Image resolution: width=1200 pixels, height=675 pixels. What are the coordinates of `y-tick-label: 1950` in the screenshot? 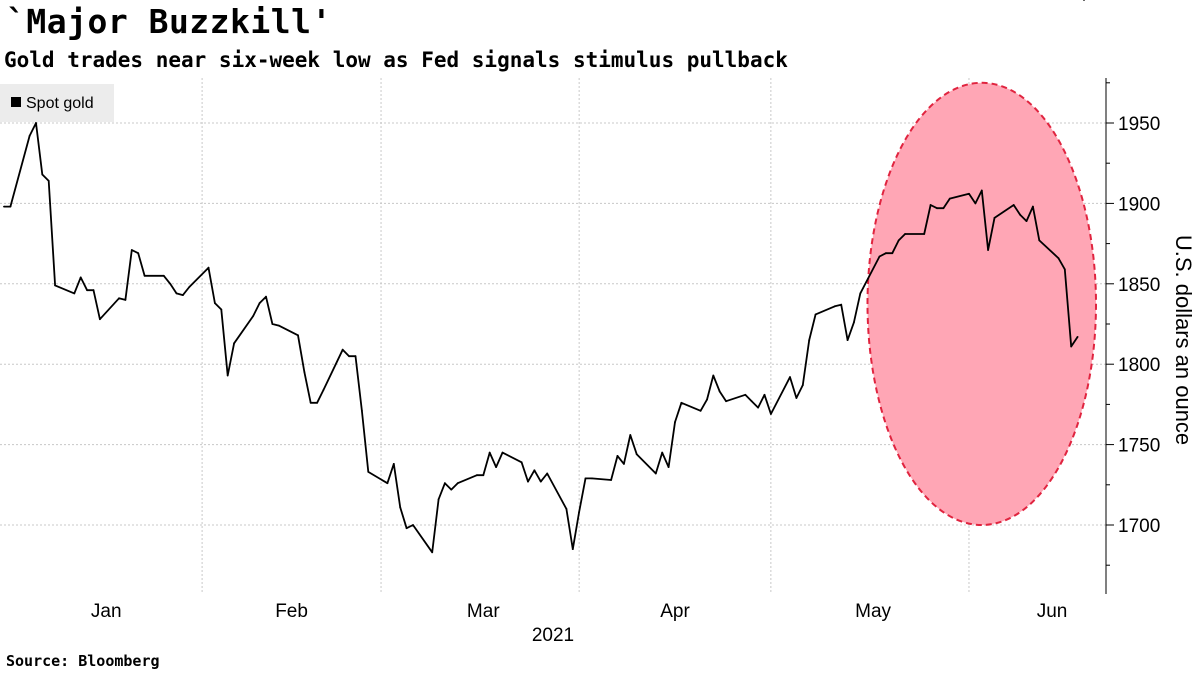 It's located at (1139, 124).